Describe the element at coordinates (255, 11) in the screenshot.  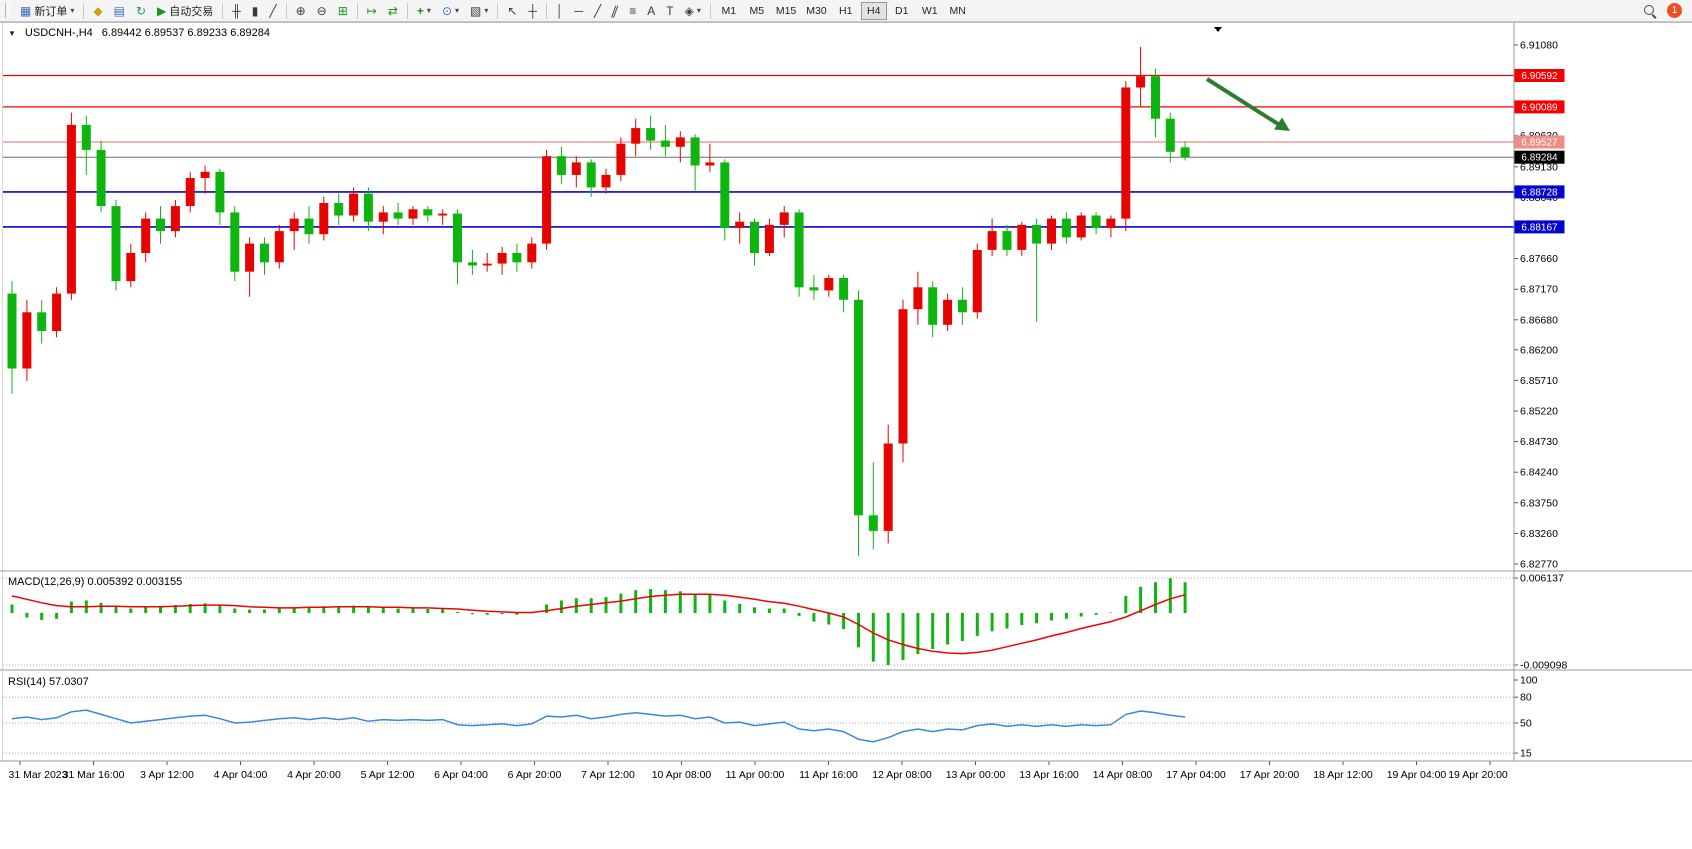
I see `candlestick-button: ▮` at that location.